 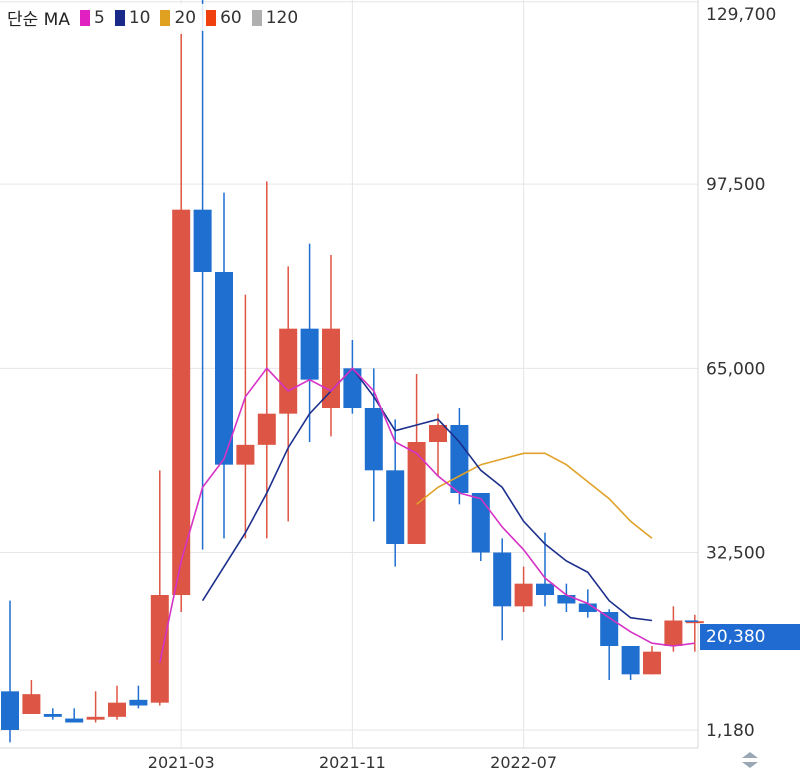 What do you see at coordinates (165, 17) in the screenshot?
I see `legend-swatch-ma20` at bounding box center [165, 17].